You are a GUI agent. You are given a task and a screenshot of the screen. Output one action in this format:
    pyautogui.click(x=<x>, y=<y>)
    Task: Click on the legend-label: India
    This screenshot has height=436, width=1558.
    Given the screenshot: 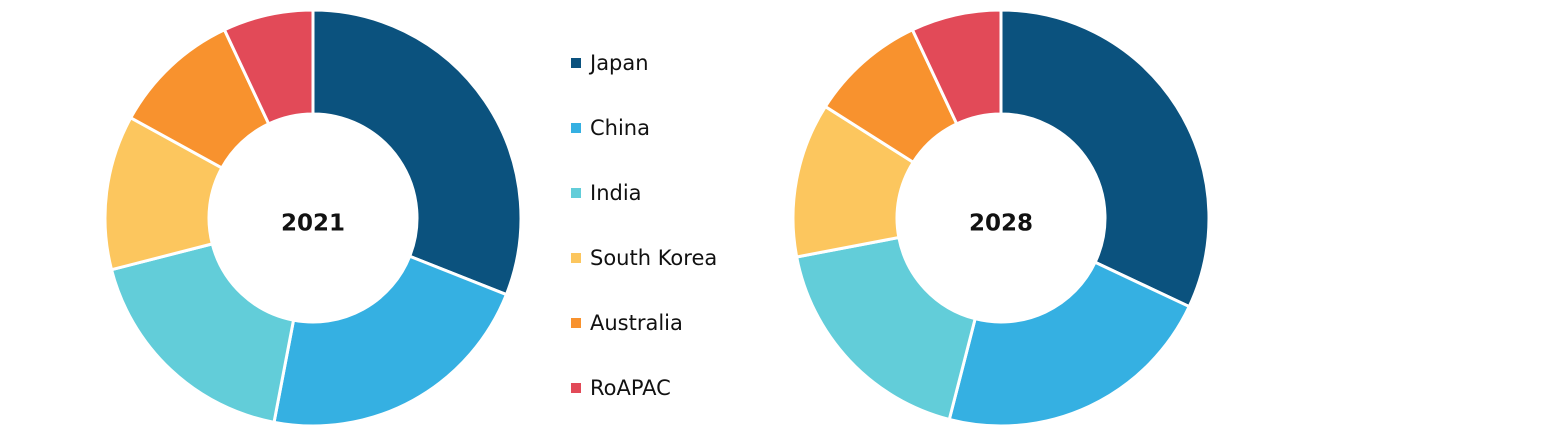 What is the action you would take?
    pyautogui.click(x=616, y=193)
    